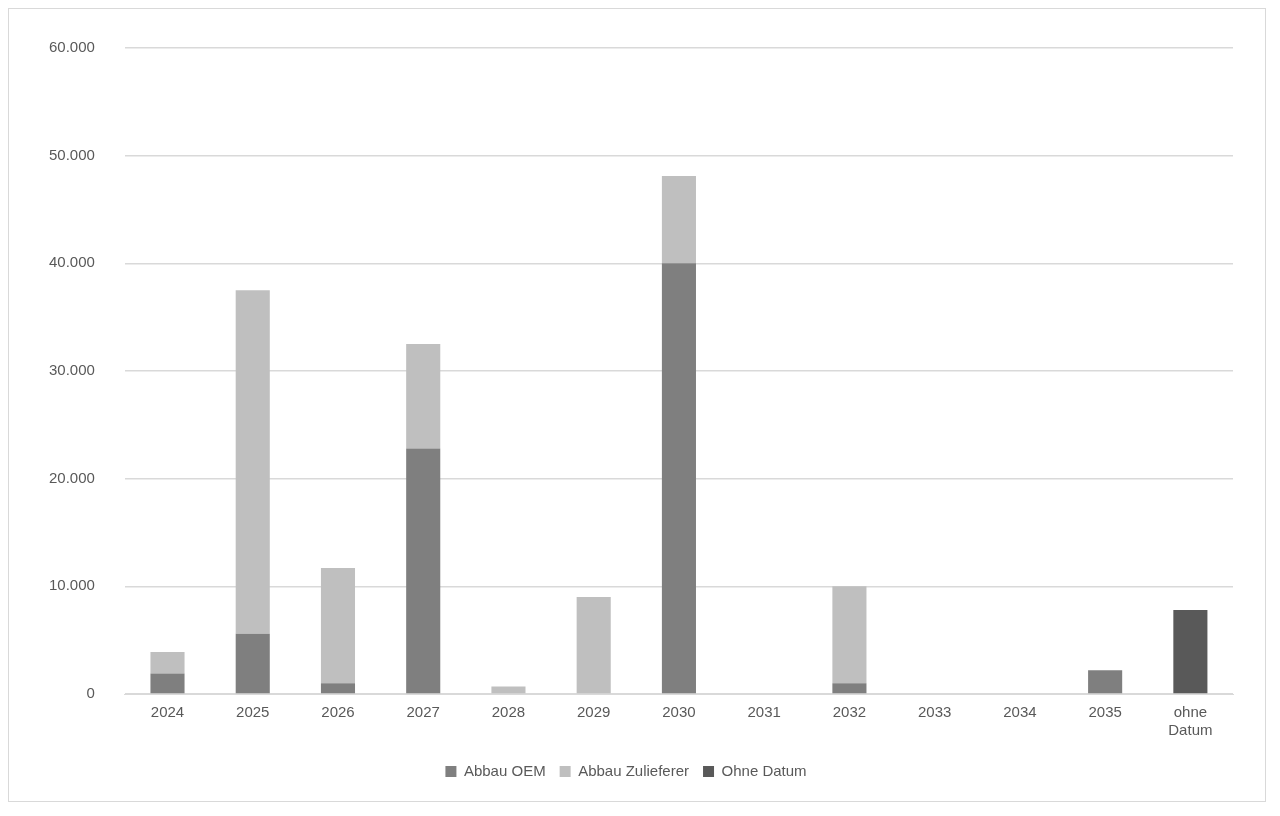 The height and width of the screenshot is (816, 1280). What do you see at coordinates (338, 712) in the screenshot?
I see `x-tick-label: 2026` at bounding box center [338, 712].